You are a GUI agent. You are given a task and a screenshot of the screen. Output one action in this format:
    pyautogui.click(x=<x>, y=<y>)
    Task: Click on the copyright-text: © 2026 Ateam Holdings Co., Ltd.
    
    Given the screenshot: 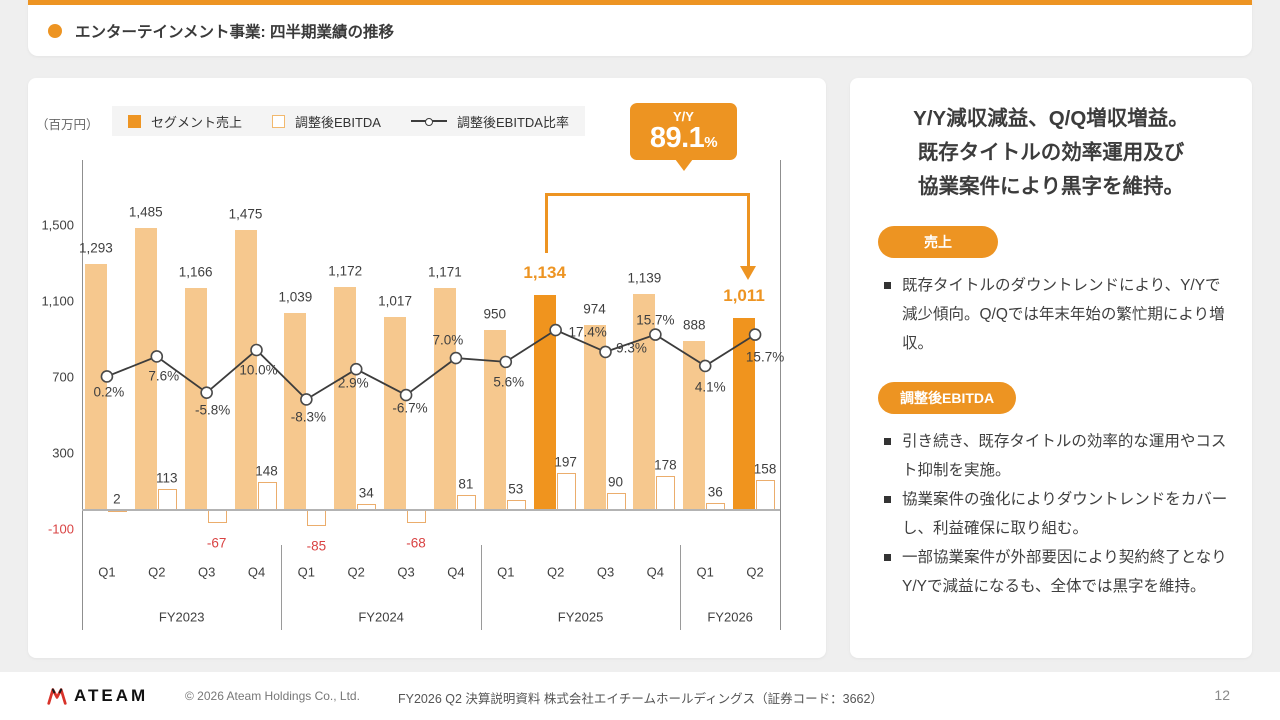 What is the action you would take?
    pyautogui.click(x=272, y=696)
    